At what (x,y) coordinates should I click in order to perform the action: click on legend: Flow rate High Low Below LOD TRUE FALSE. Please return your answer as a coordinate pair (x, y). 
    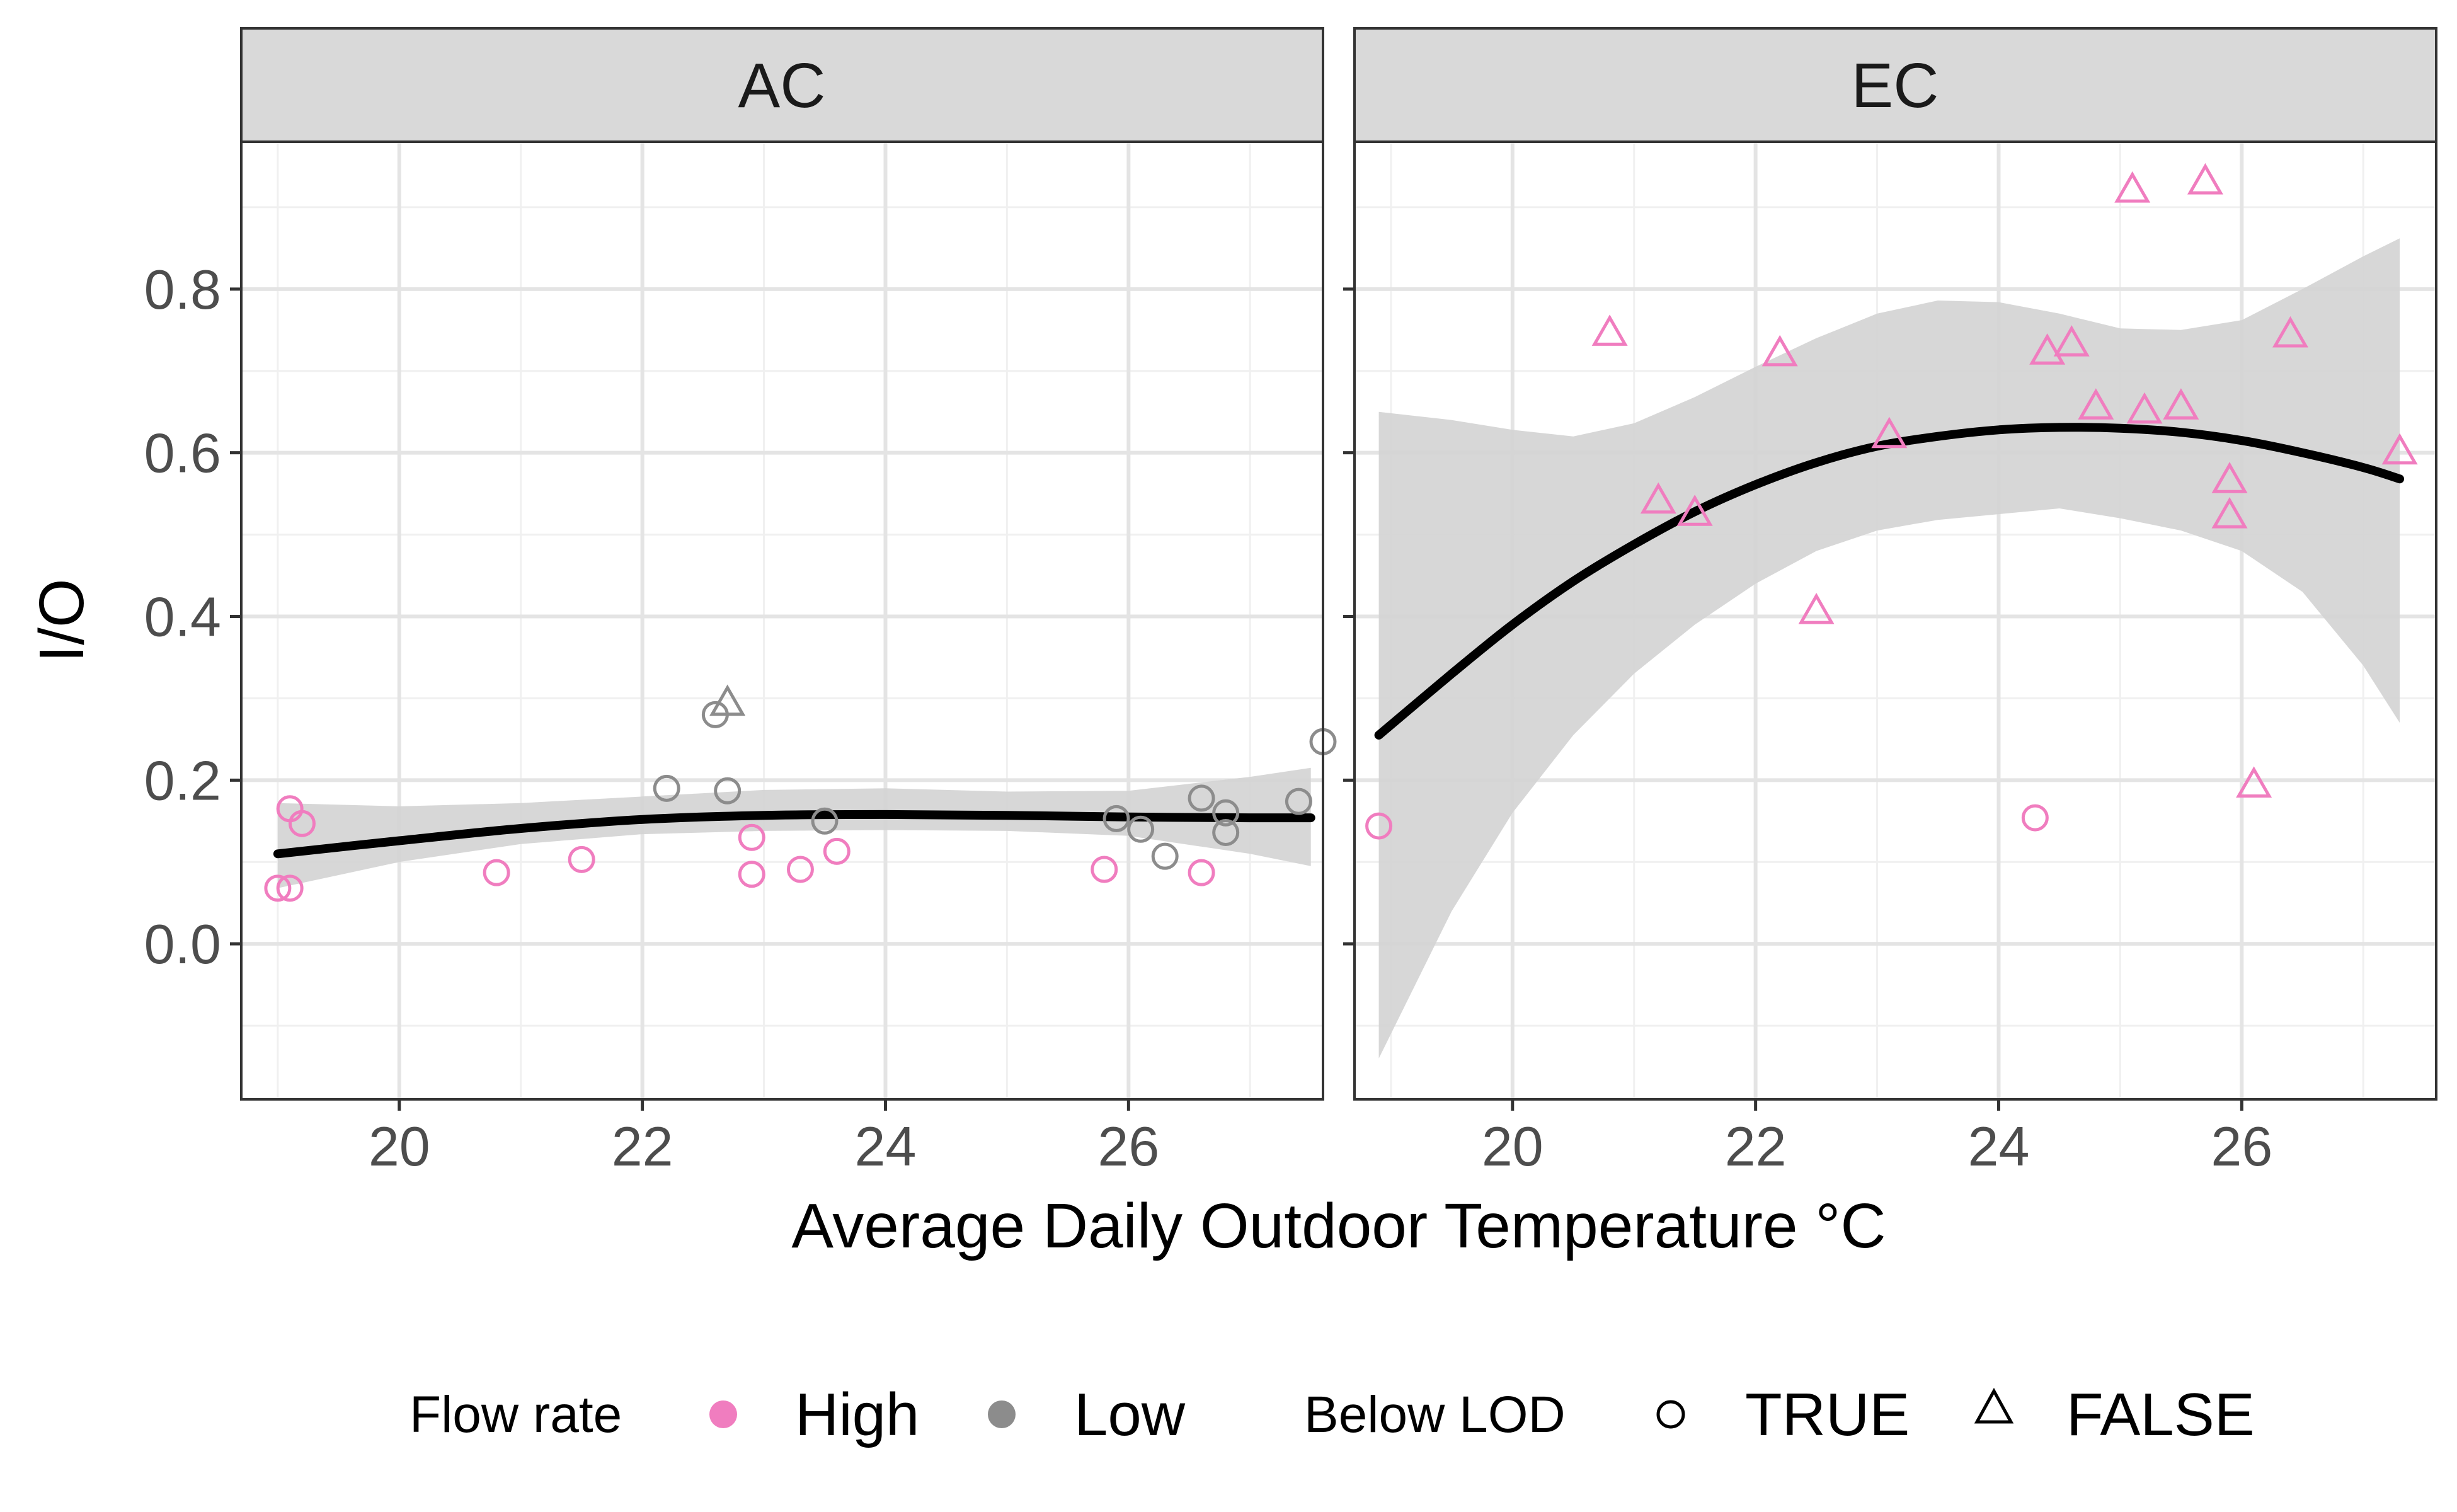
    Looking at the image, I should click on (1332, 1414).